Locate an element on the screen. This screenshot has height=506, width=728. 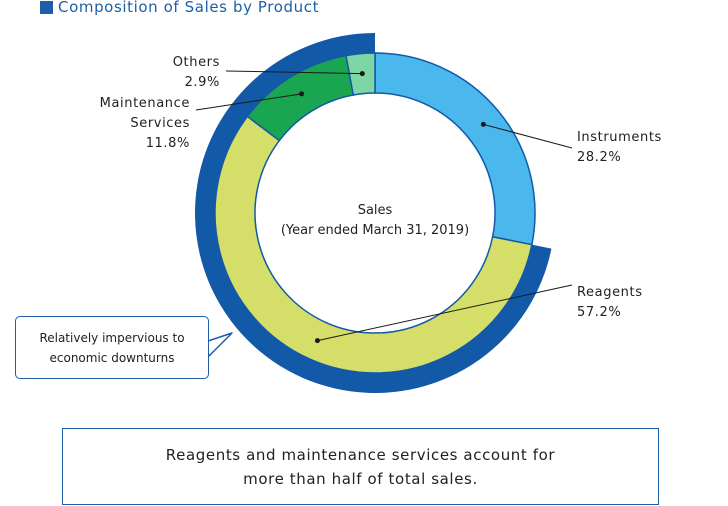
callout-line1: Relatively impervious to is located at coordinates (112, 337).